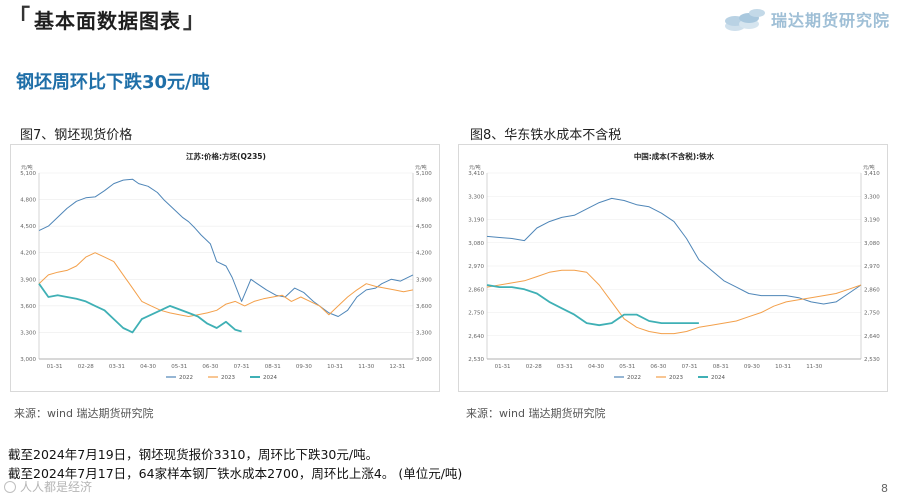 This screenshot has width=900, height=498. I want to click on y-tick-label-left: 3,080, so click(476, 244).